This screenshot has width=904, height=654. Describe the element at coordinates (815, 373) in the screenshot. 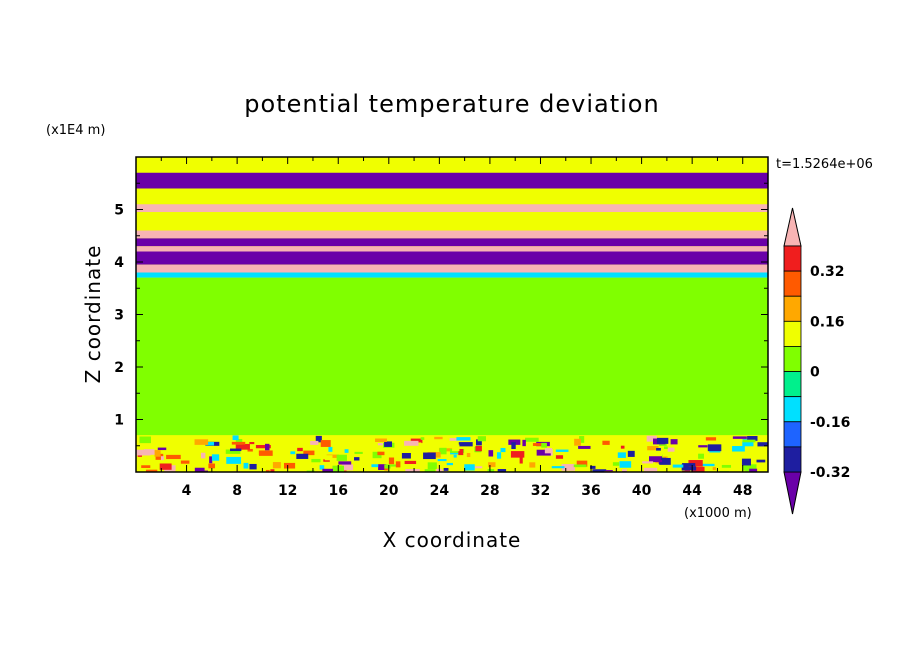

I see `colorbar-label: 0` at that location.